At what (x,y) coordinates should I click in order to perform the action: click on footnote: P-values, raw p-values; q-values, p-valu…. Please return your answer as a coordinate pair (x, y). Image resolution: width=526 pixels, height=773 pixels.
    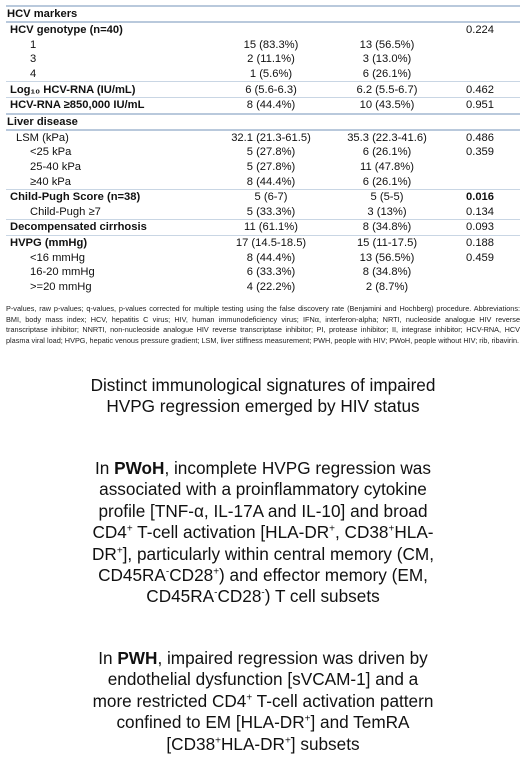
    Looking at the image, I should click on (263, 324).